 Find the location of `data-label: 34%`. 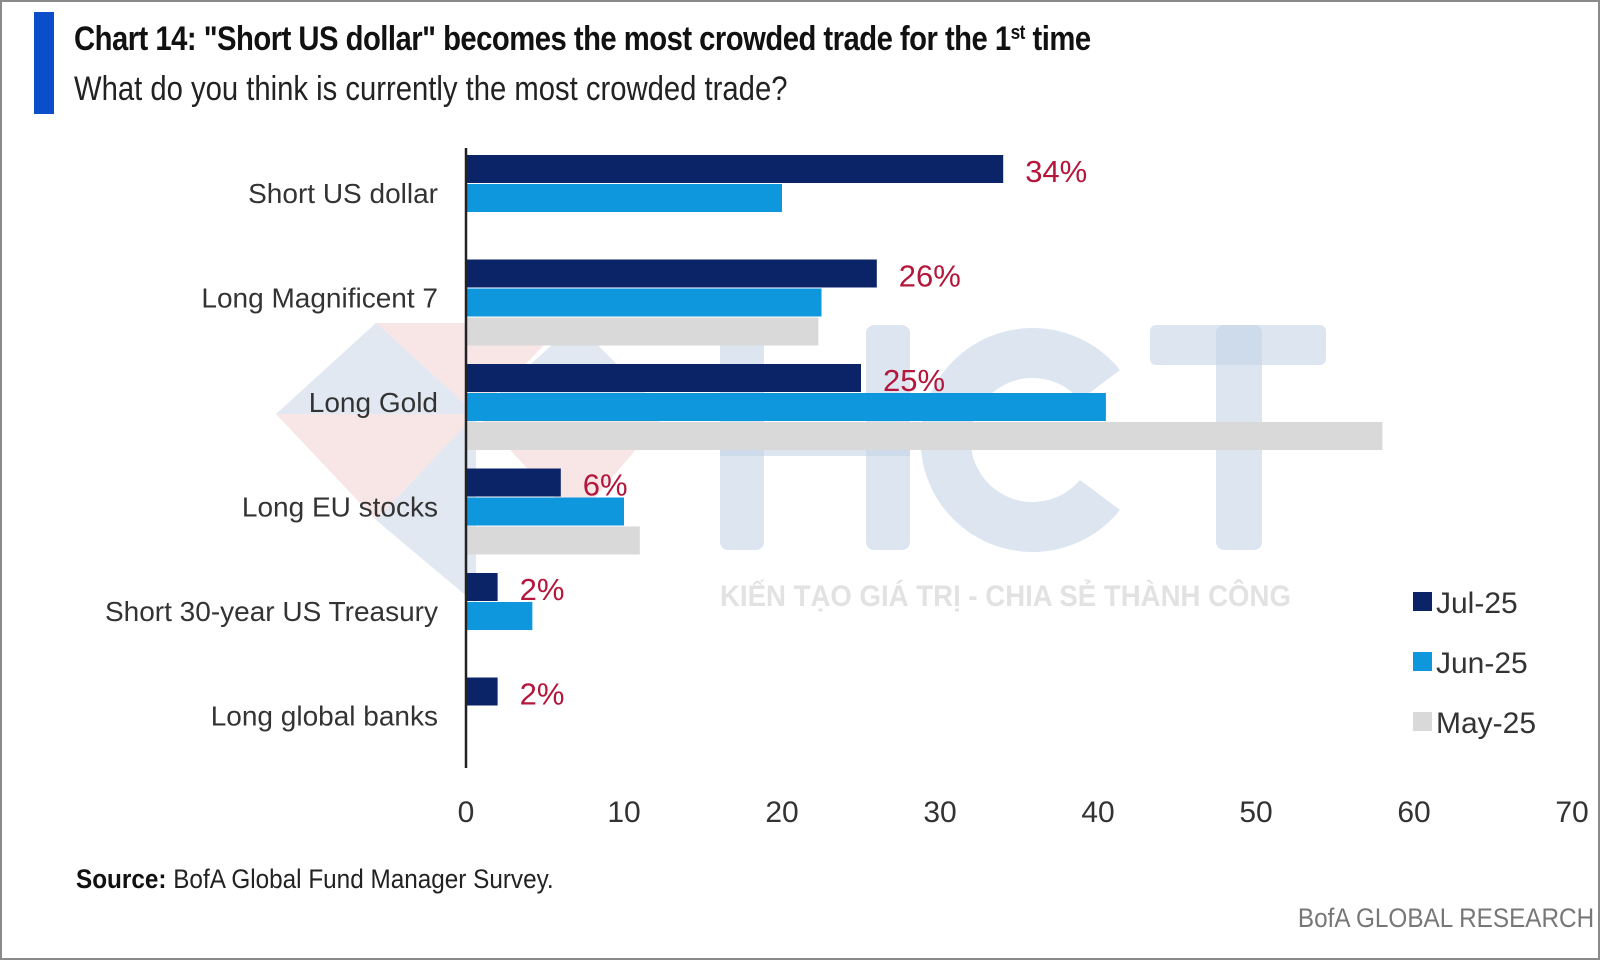

data-label: 34% is located at coordinates (1056, 171).